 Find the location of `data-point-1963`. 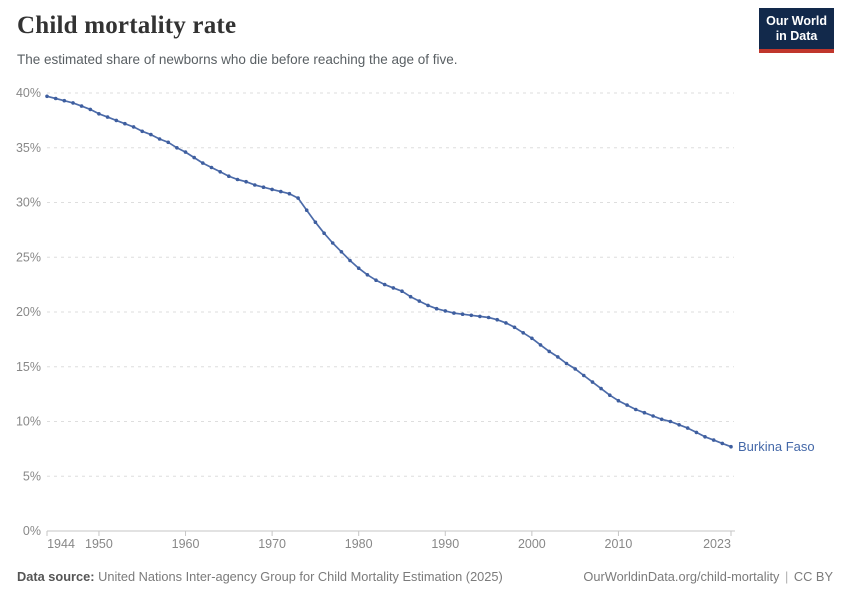

data-point-1963 is located at coordinates (211, 167).